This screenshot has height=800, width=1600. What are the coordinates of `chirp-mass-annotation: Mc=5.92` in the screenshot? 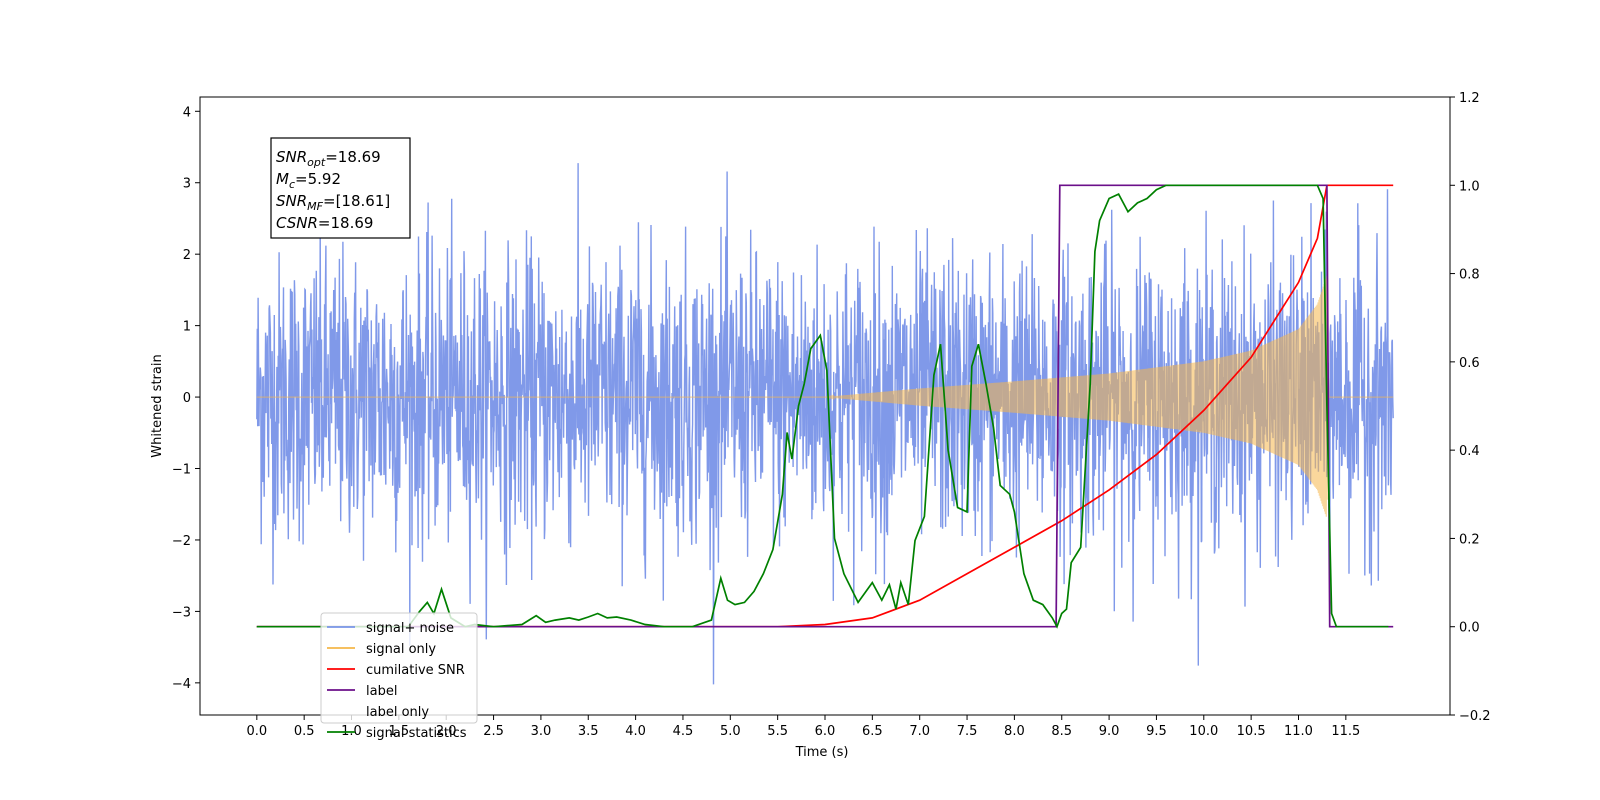 It's located at (308, 180).